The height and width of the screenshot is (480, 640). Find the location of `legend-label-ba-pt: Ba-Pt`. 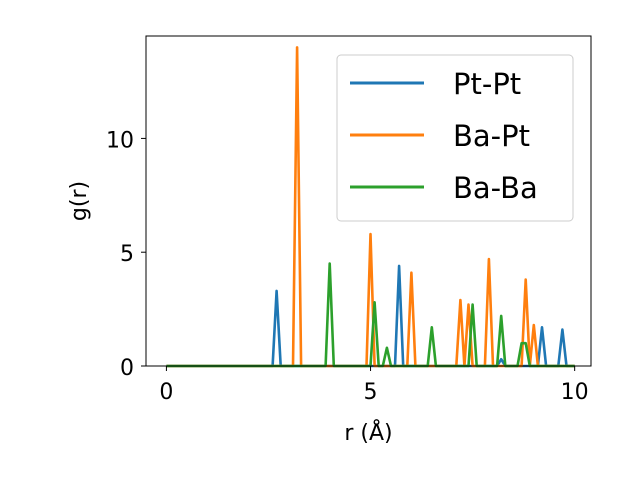

legend-label-ba-pt: Ba-Pt is located at coordinates (491, 136).